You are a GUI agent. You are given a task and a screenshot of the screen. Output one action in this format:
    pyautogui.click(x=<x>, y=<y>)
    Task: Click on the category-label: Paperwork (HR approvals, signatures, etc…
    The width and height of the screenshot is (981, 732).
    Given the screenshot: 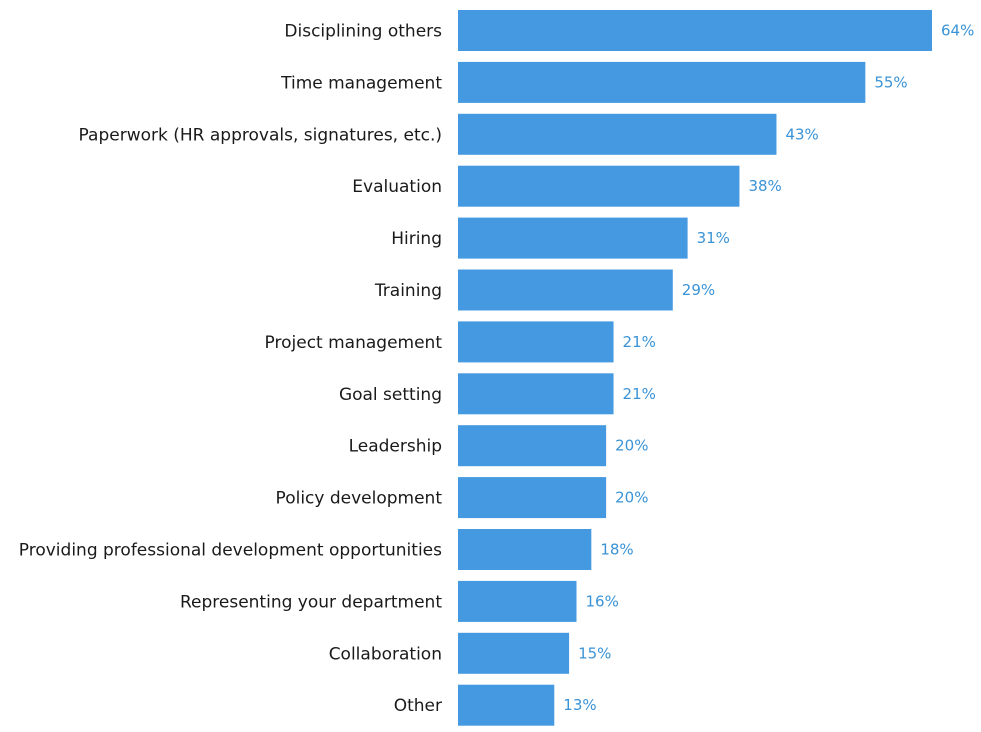 What is the action you would take?
    pyautogui.click(x=260, y=135)
    